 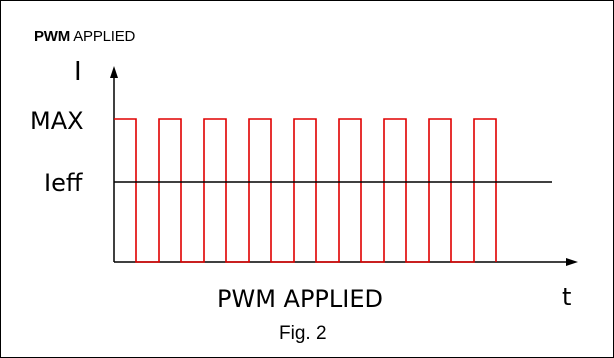 I want to click on y-axis-arrow, so click(x=114, y=72).